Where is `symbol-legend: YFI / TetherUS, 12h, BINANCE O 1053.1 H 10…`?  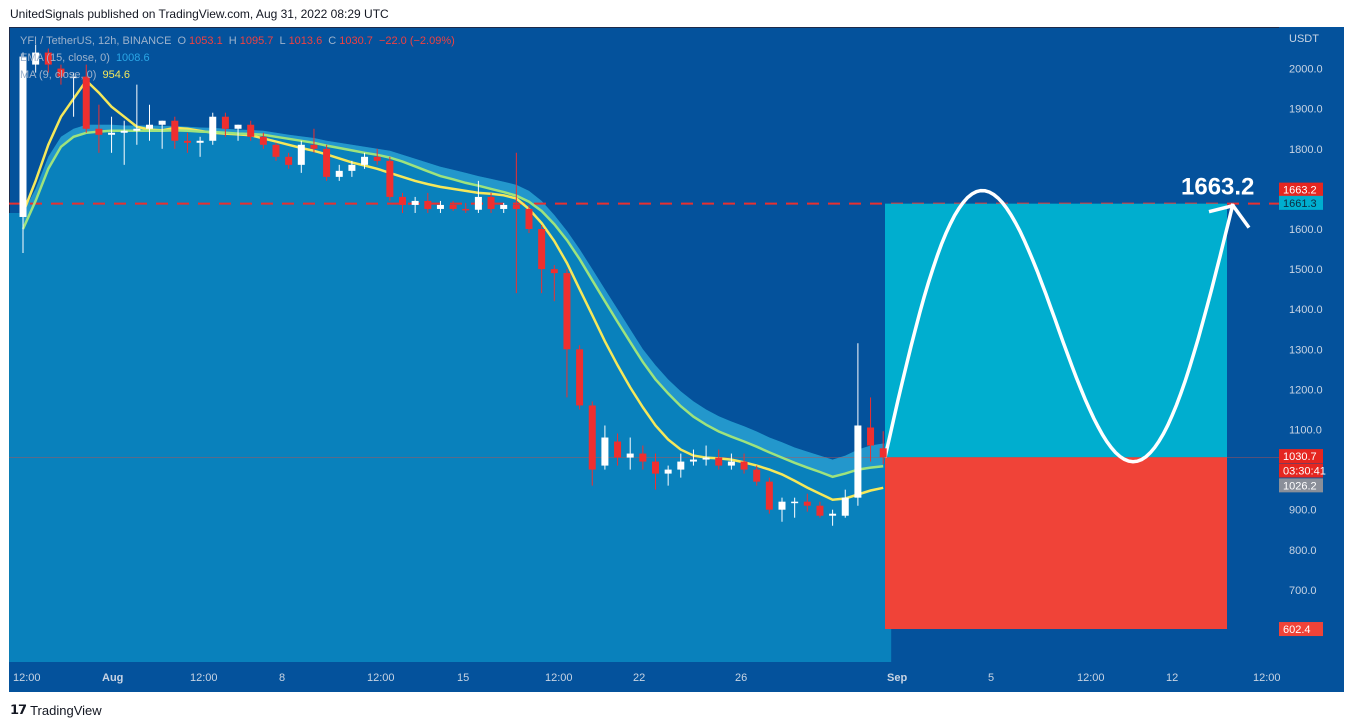 symbol-legend: YFI / TetherUS, 12h, BINANCE O 1053.1 H 10… is located at coordinates (239, 41).